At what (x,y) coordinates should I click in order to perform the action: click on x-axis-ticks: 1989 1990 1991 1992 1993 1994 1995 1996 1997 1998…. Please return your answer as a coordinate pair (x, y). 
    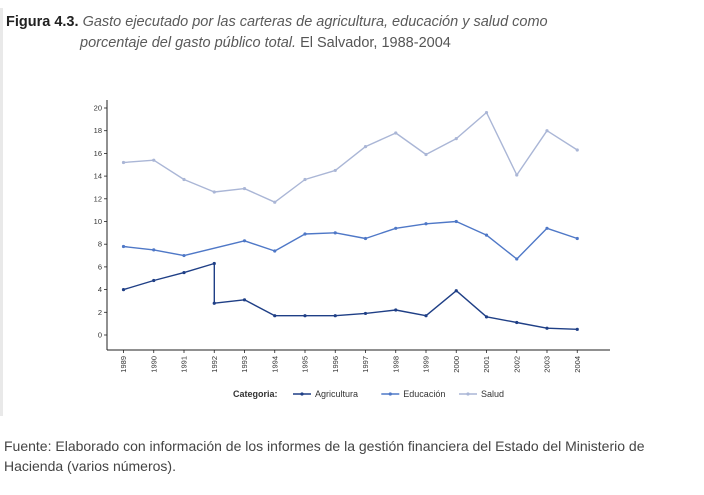
    Looking at the image, I should click on (350, 361).